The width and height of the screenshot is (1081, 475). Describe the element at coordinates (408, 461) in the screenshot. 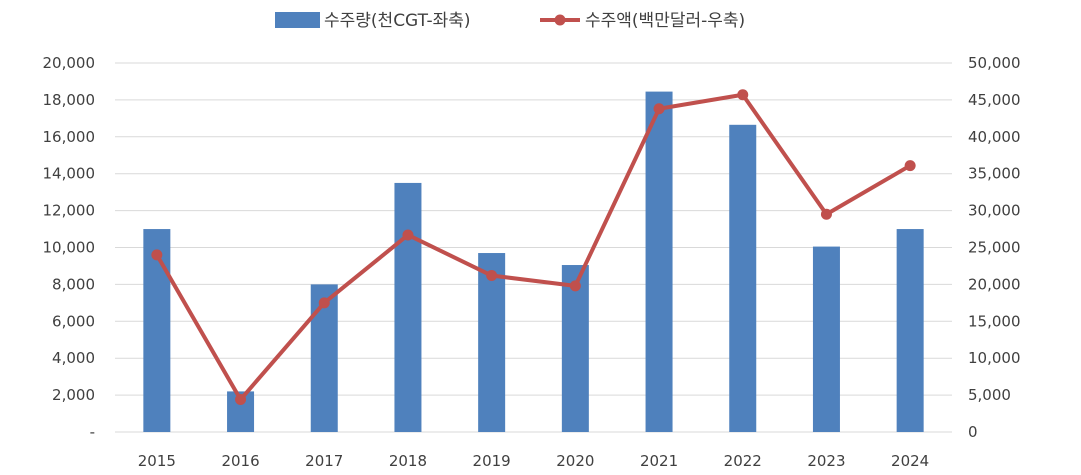

I see `x-tick-label: 2018` at that location.